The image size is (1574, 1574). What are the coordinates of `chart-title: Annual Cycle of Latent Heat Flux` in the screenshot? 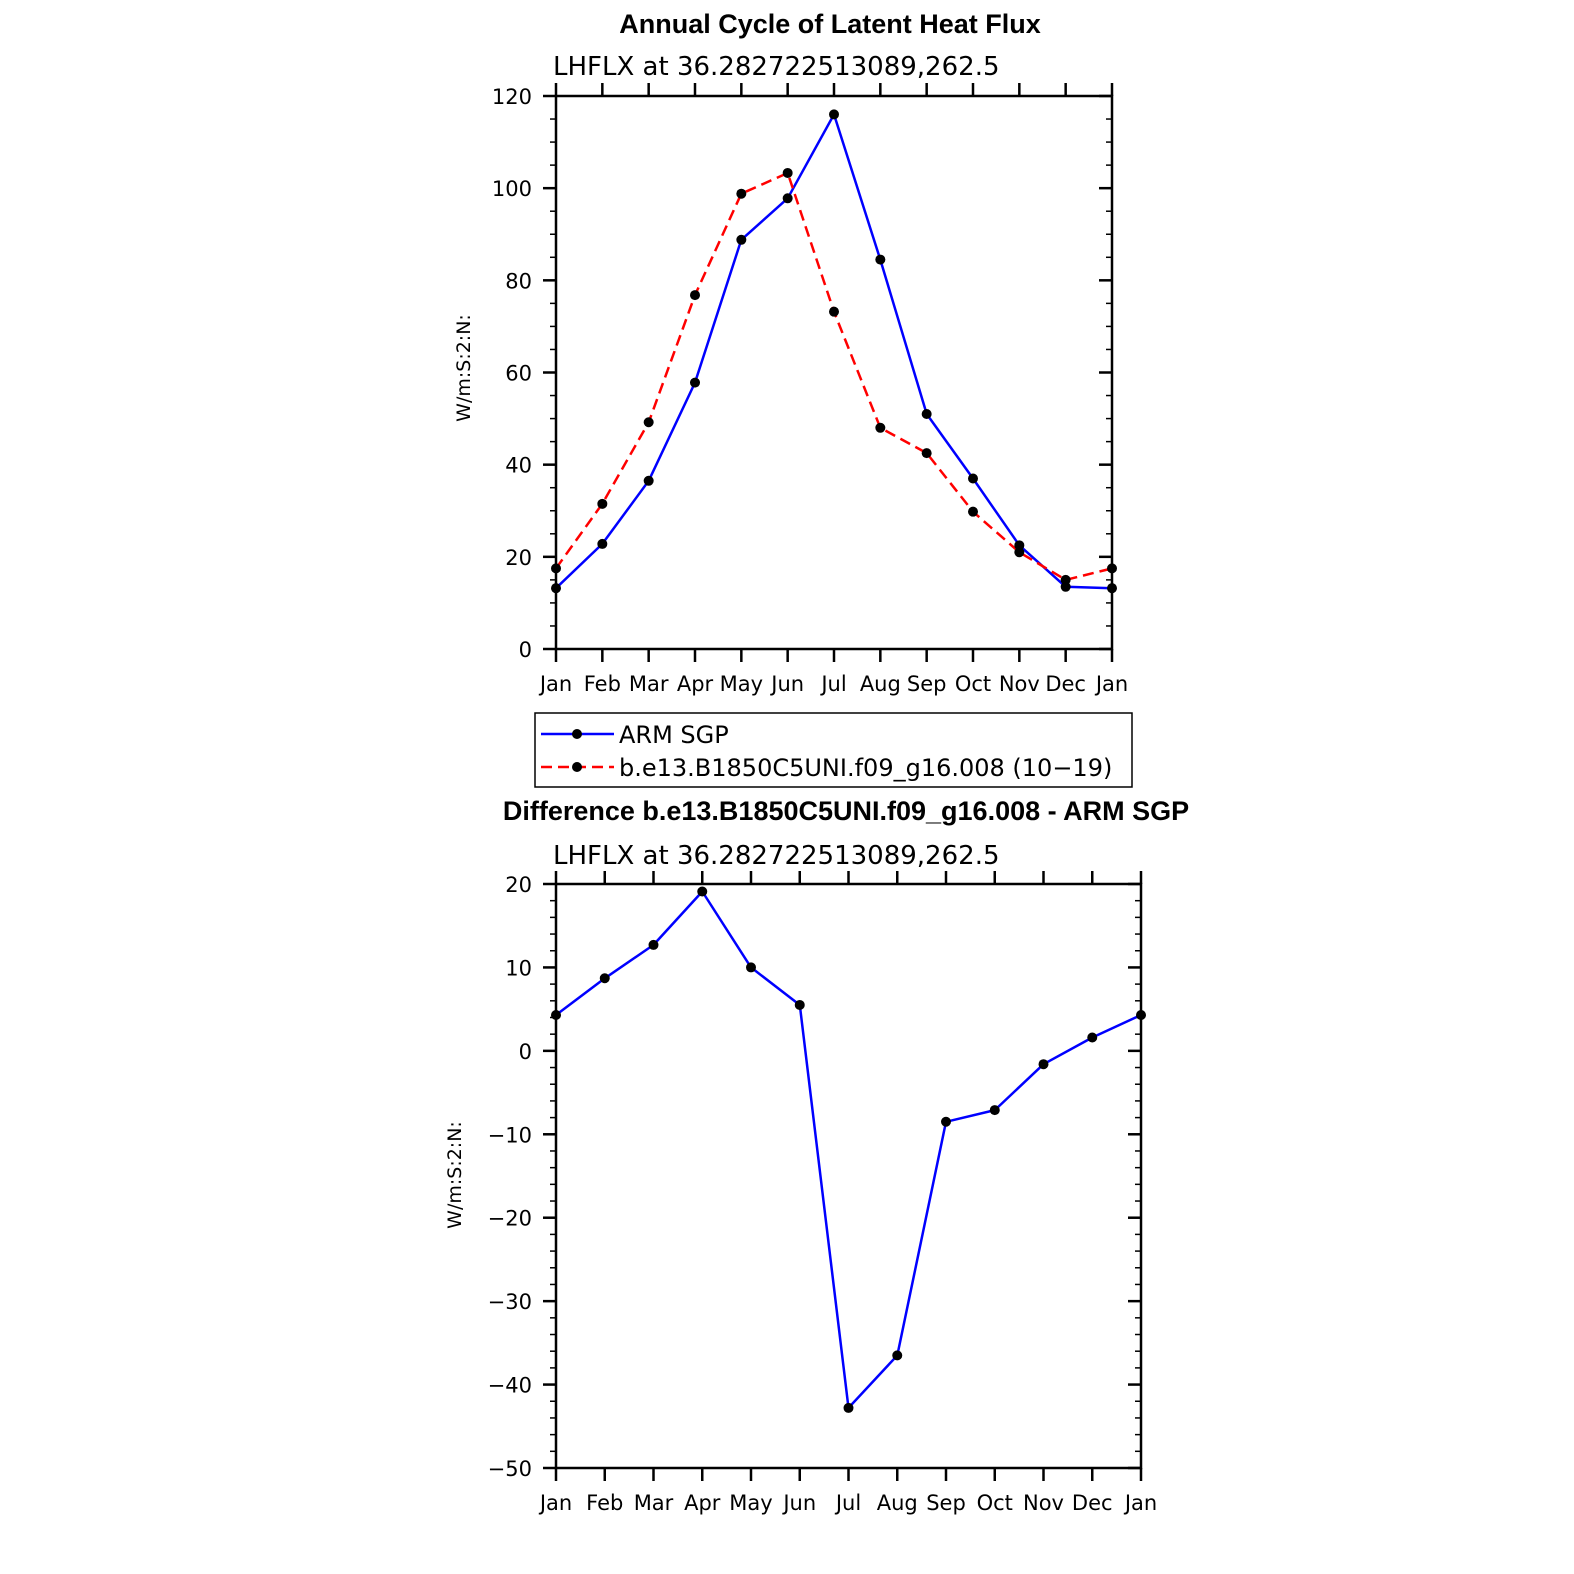 It's located at (830, 24).